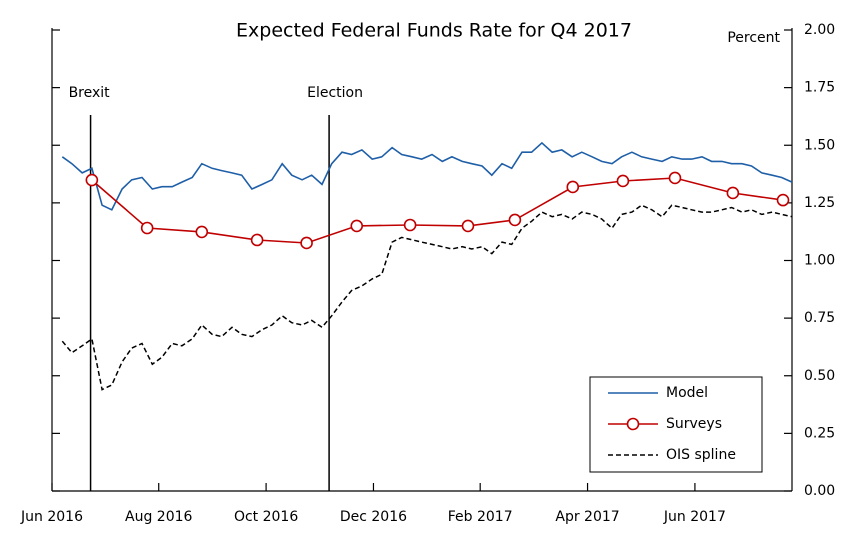  Describe the element at coordinates (819, 30) in the screenshot. I see `y-tick-label: 2.00` at that location.